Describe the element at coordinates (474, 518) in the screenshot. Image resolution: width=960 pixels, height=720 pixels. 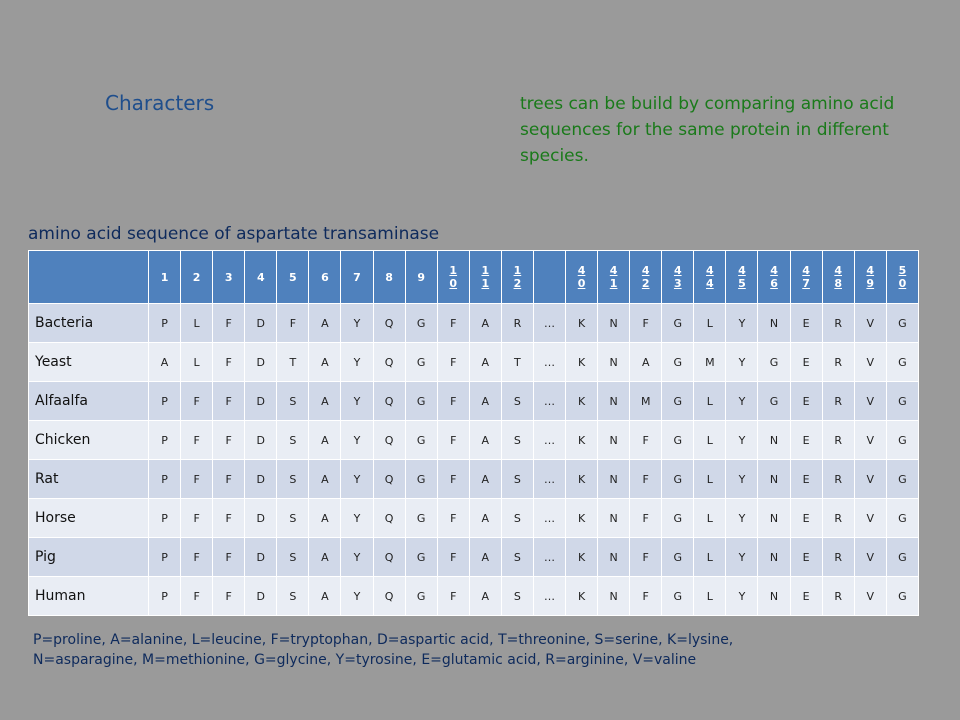
I see `table-row: Horse P F F D S A Y Q G F A S… K N F G L Y N E R V G` at that location.